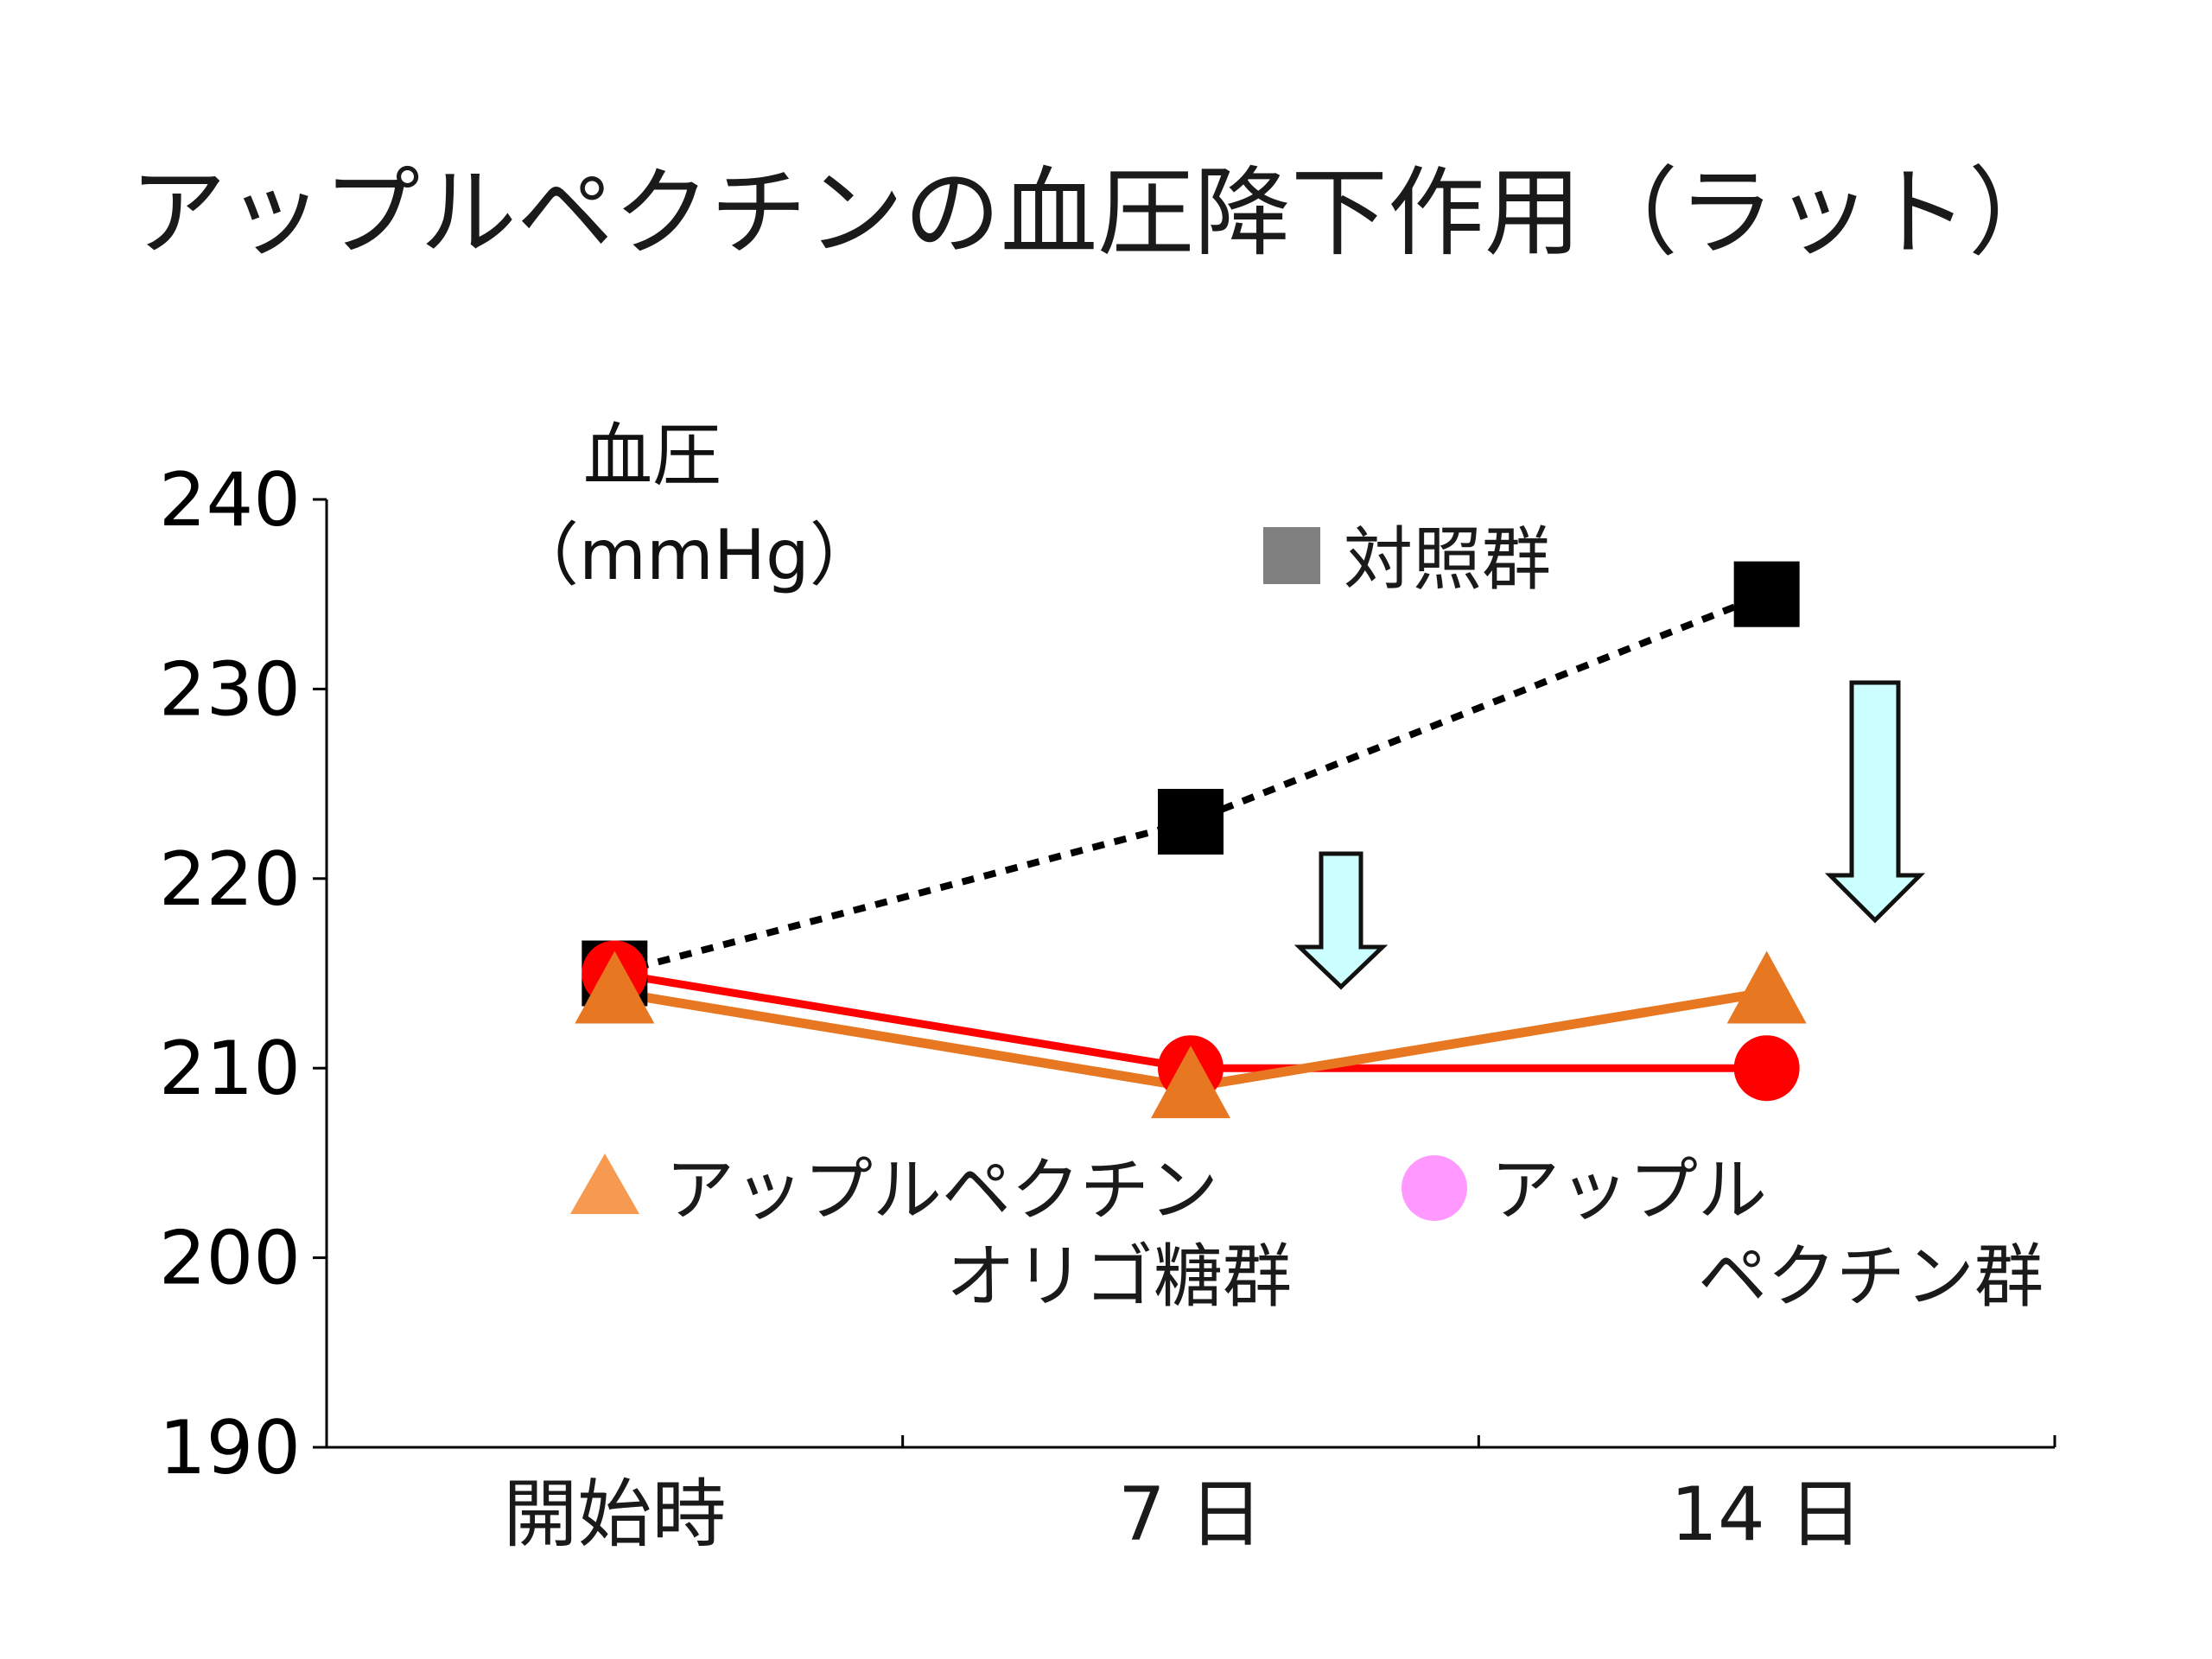  What do you see at coordinates (1190, 1514) in the screenshot?
I see `x-tick-label: 7 日` at bounding box center [1190, 1514].